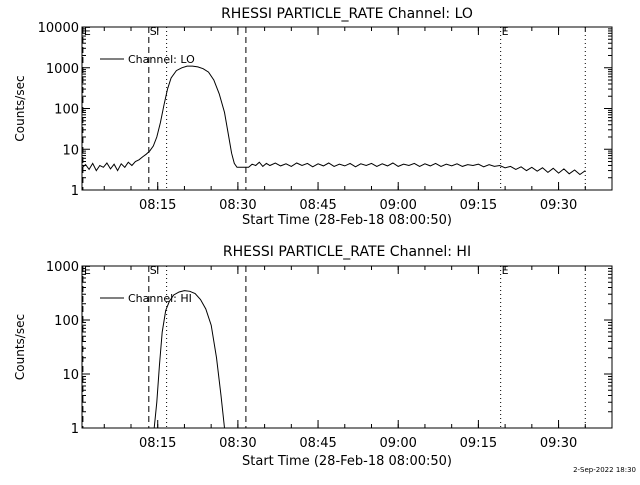  I want to click on hi-series-line, so click(189, 359).